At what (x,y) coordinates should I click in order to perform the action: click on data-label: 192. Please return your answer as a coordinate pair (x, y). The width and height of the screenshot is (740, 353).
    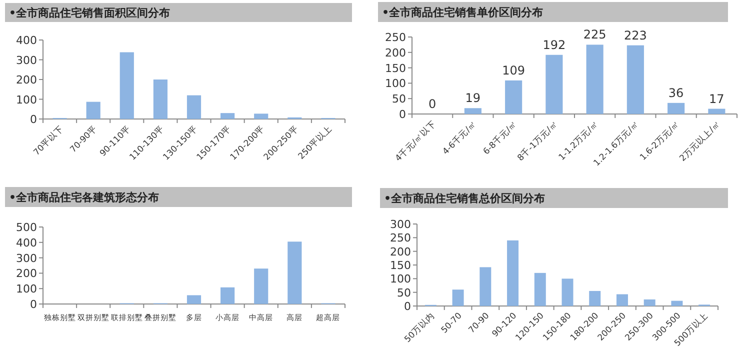
    Looking at the image, I should click on (554, 45).